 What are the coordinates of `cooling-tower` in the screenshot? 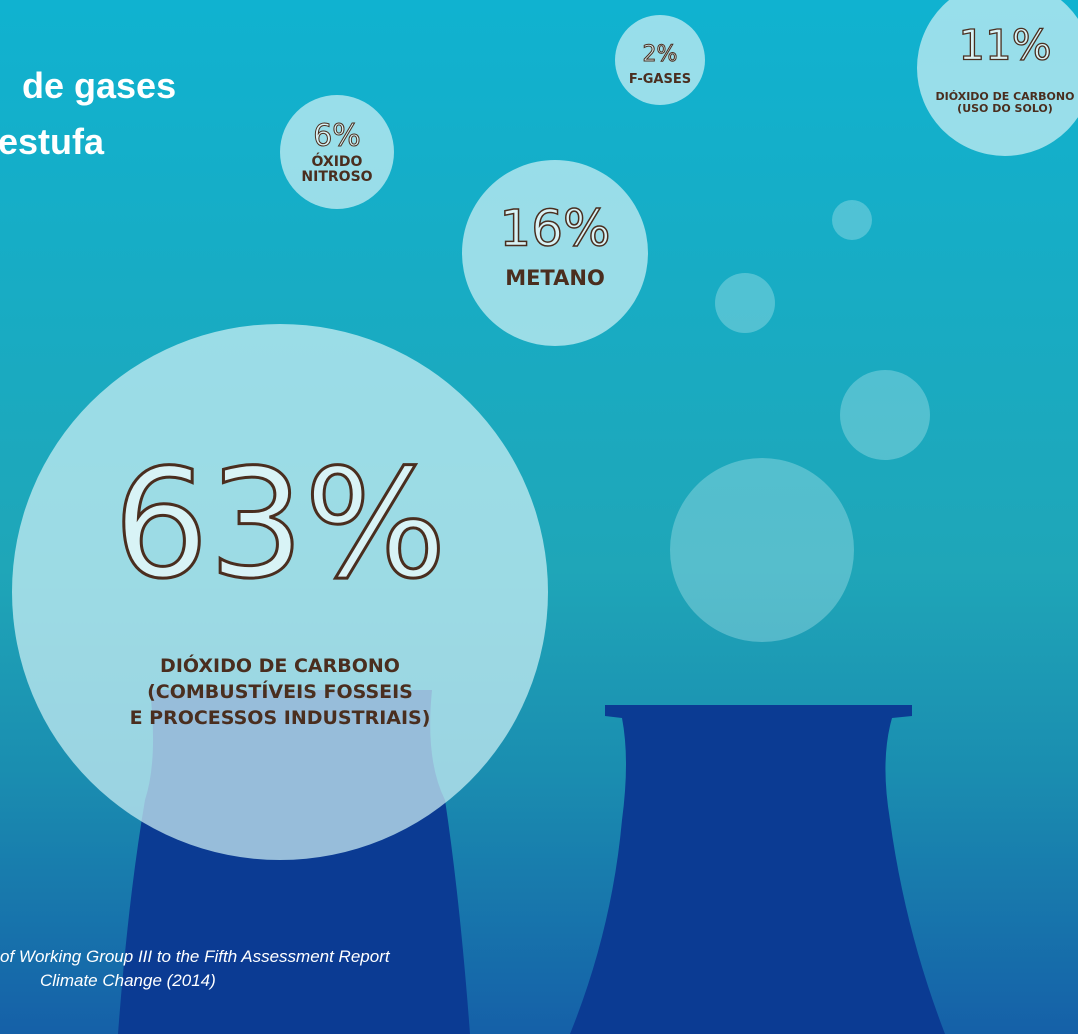 It's located at (757, 869).